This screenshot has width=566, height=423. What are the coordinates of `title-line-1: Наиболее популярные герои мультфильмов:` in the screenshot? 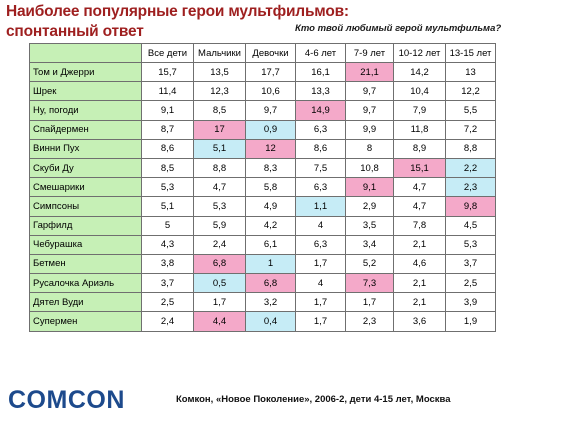 It's located at (177, 11).